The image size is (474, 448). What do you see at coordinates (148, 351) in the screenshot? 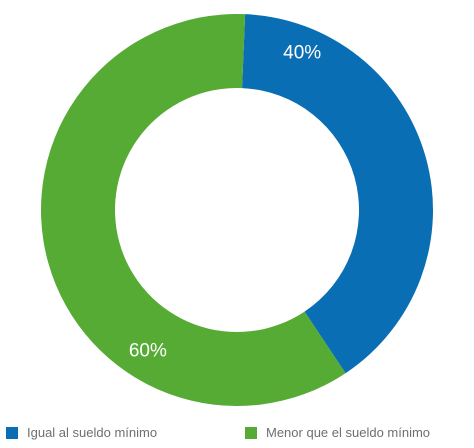
I see `slice-label-menor: 60%` at bounding box center [148, 351].